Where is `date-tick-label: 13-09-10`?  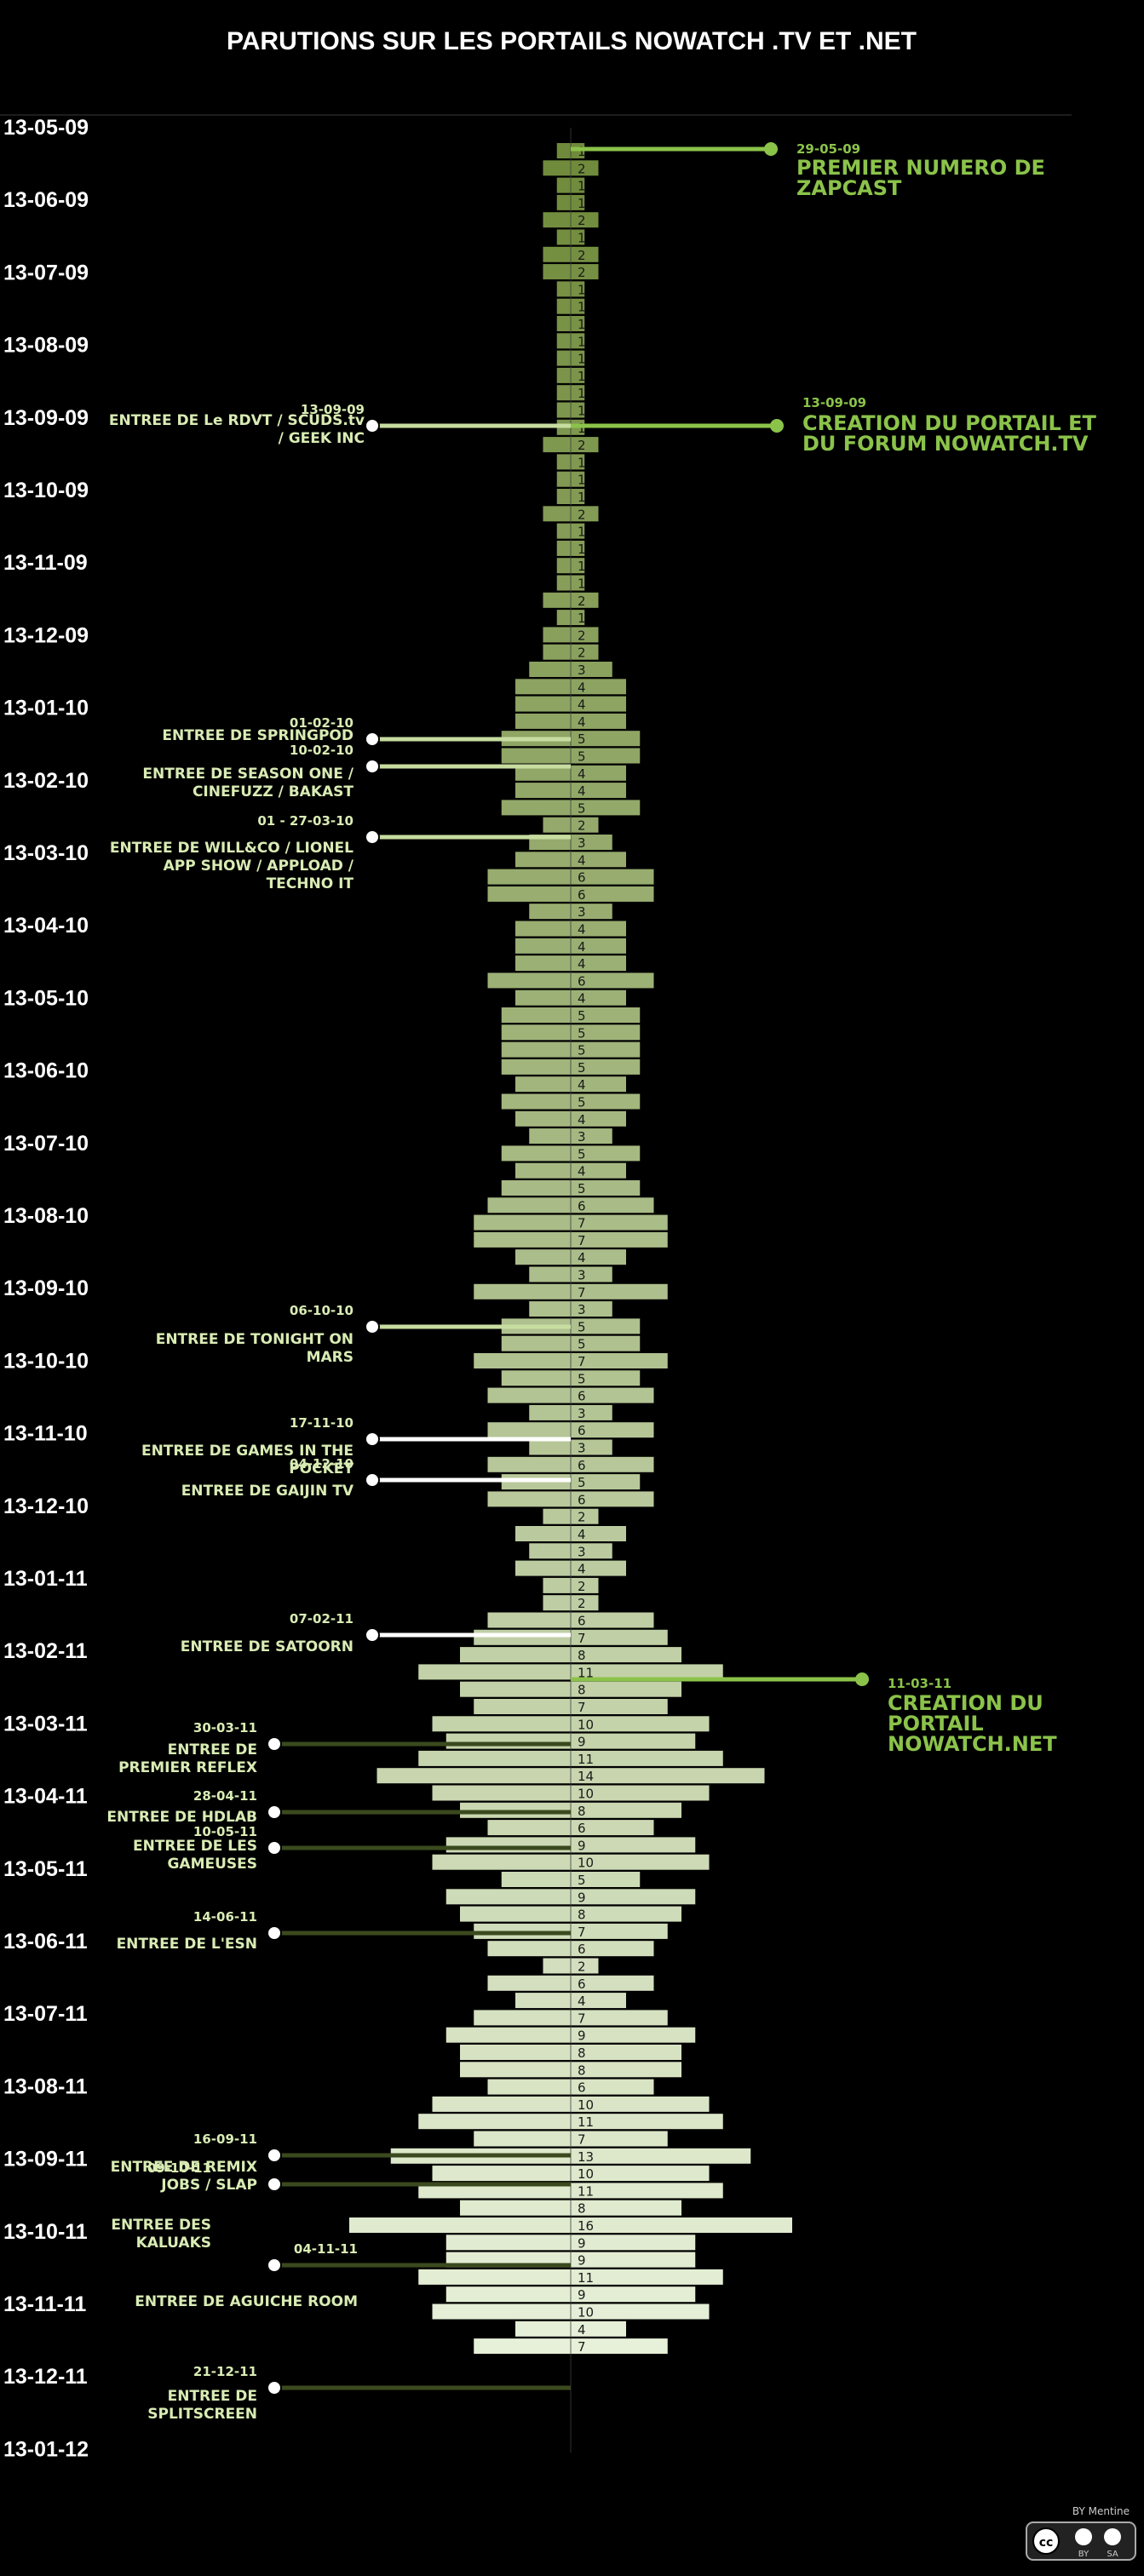
date-tick-label: 13-09-10 is located at coordinates (46, 1288).